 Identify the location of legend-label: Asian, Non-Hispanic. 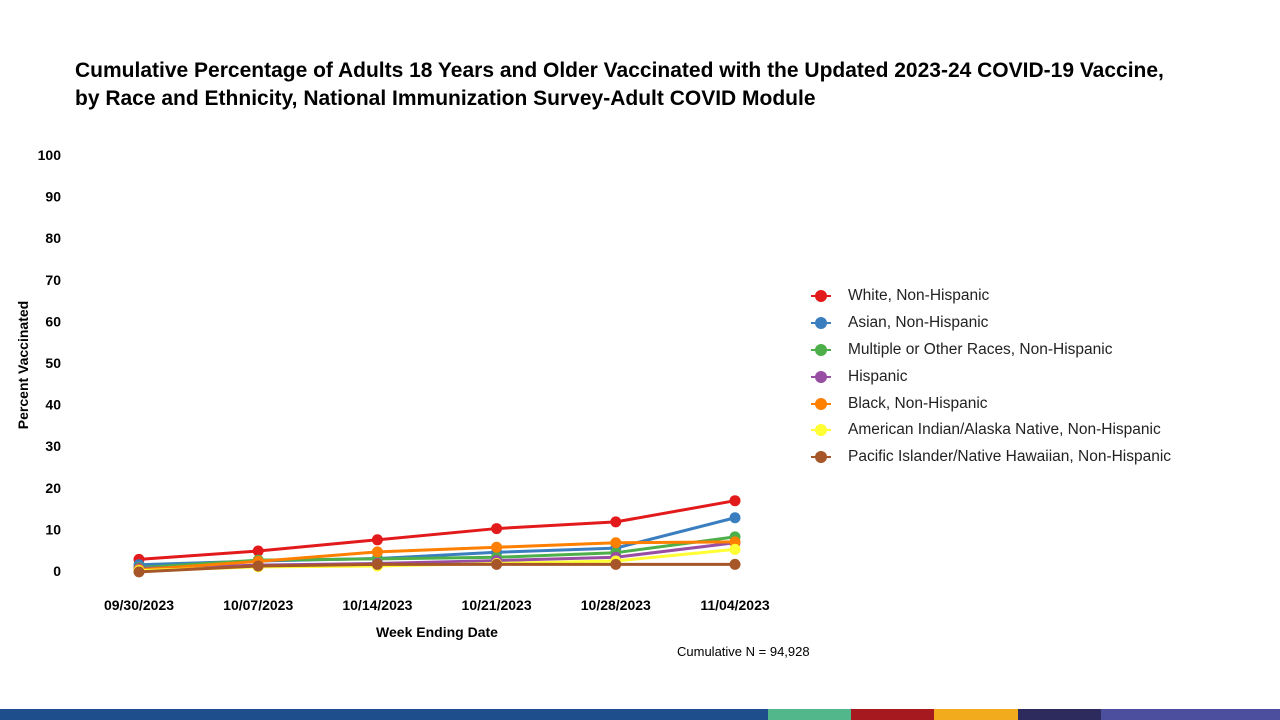
(918, 323).